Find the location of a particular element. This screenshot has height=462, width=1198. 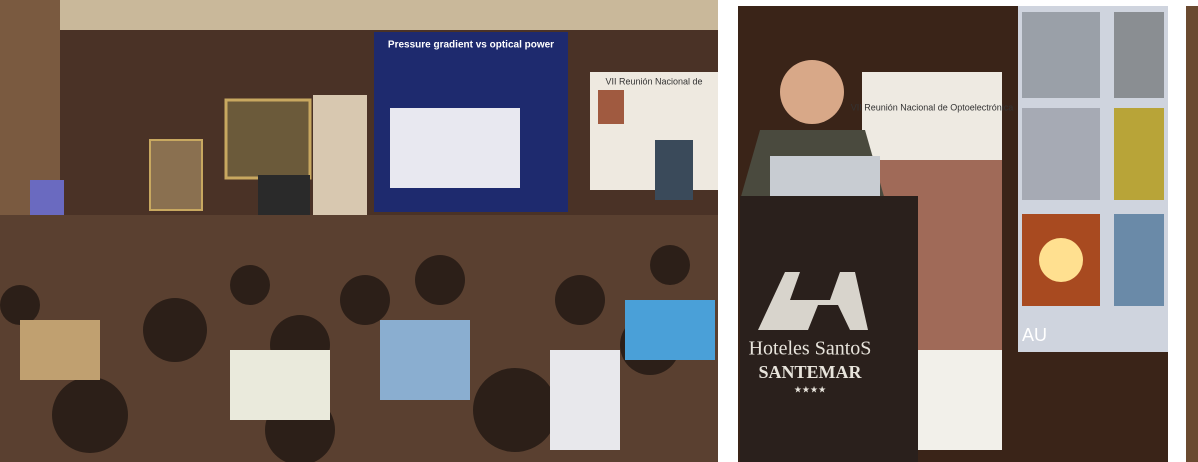

banner-image is located at coordinates (611, 107).